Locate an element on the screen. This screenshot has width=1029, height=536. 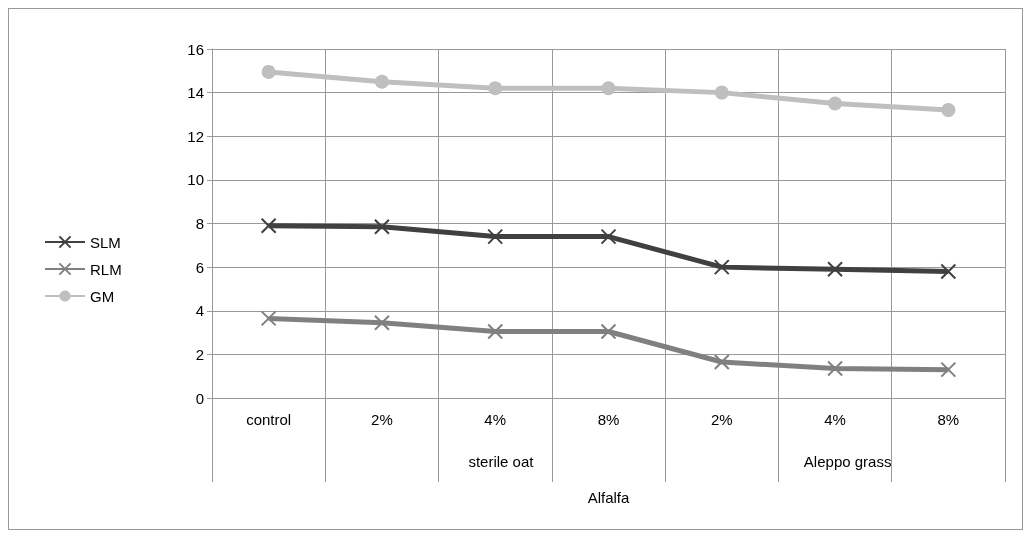
x-axis-title: Alfalfa is located at coordinates (608, 497).